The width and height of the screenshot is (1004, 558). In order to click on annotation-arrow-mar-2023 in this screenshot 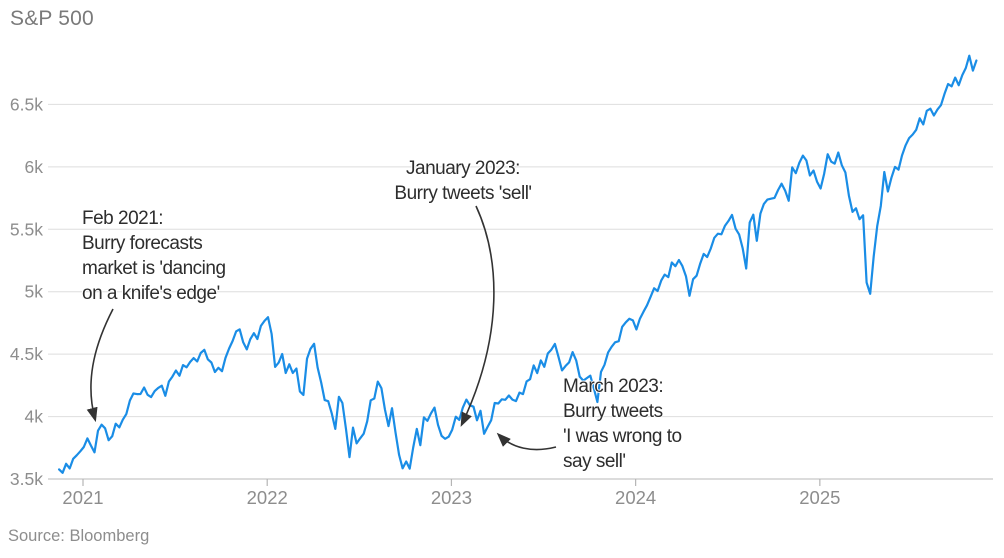, I will do `click(526, 441)`.